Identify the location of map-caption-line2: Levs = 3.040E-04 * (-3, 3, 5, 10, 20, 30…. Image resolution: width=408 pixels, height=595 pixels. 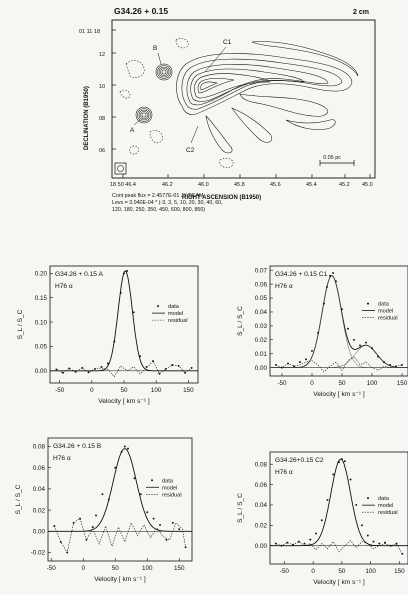
(167, 203).